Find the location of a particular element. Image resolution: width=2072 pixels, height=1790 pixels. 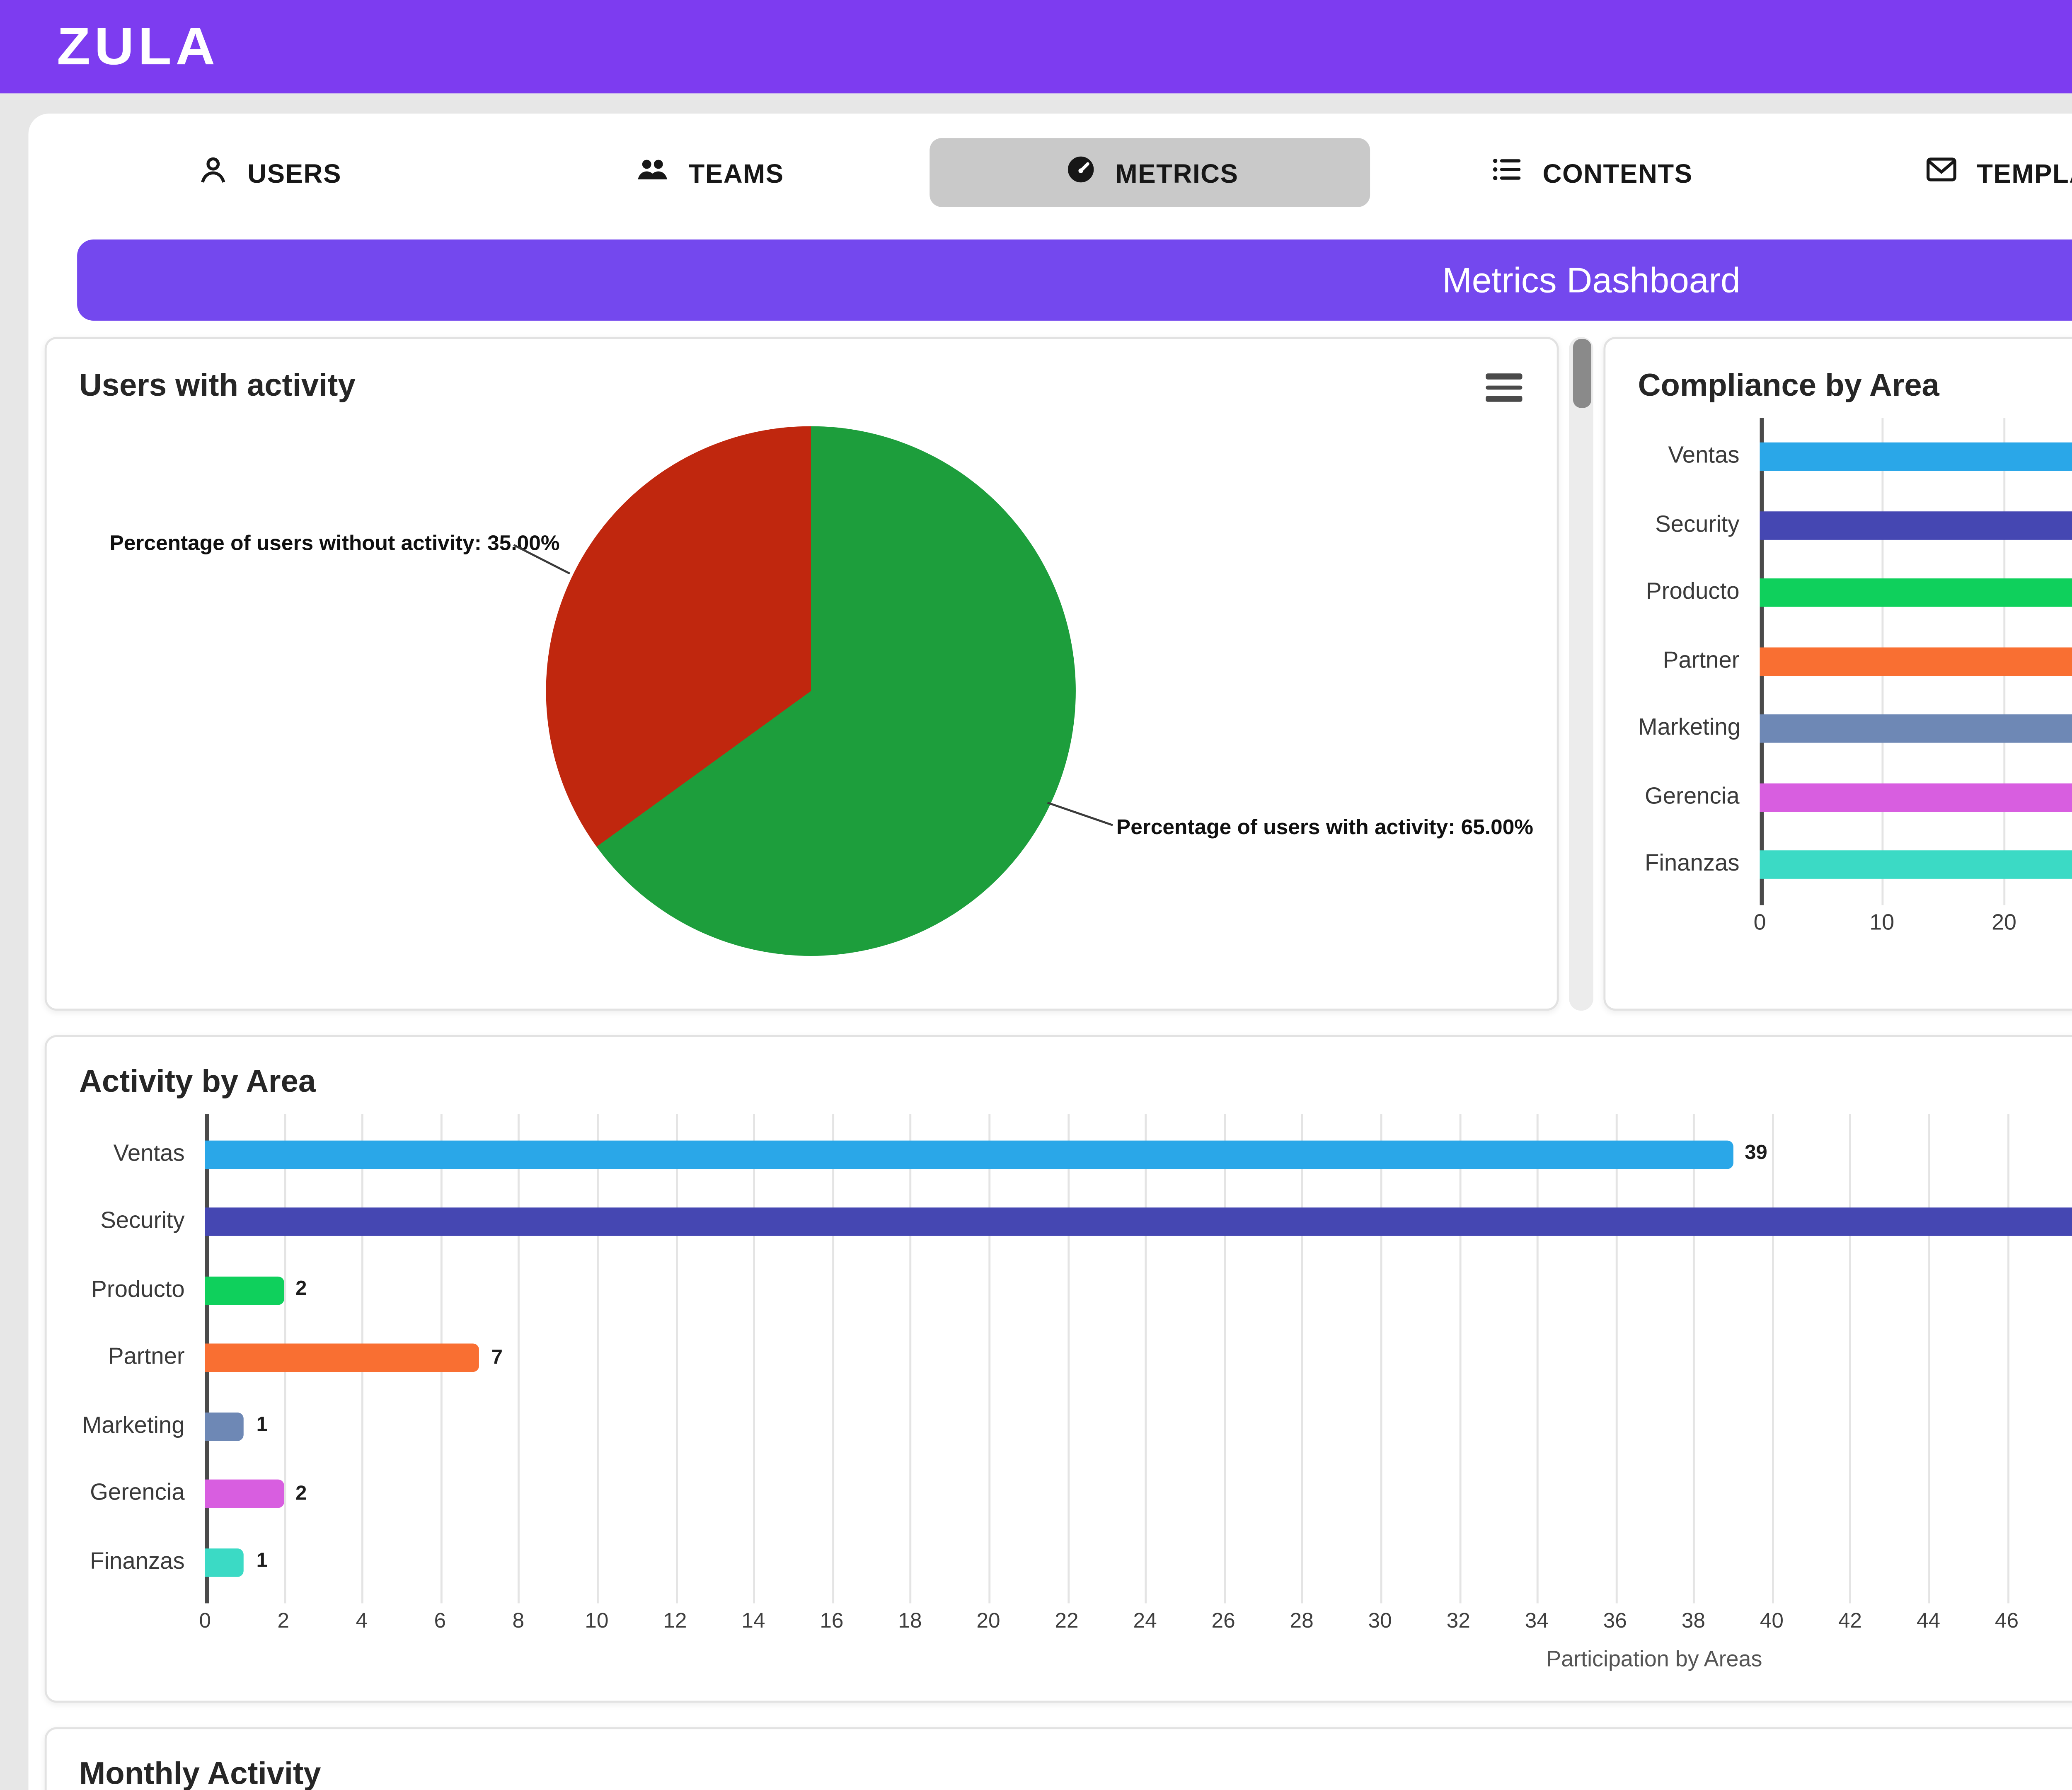

bar-row: Finanzas 1 is located at coordinates (1075, 1562).